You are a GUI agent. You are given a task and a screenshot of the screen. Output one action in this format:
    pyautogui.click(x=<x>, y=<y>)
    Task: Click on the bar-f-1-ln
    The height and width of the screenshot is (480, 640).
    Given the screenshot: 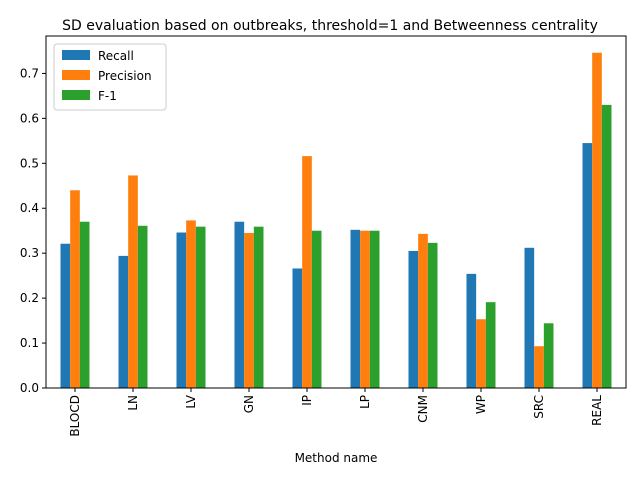 What is the action you would take?
    pyautogui.click(x=142, y=306)
    